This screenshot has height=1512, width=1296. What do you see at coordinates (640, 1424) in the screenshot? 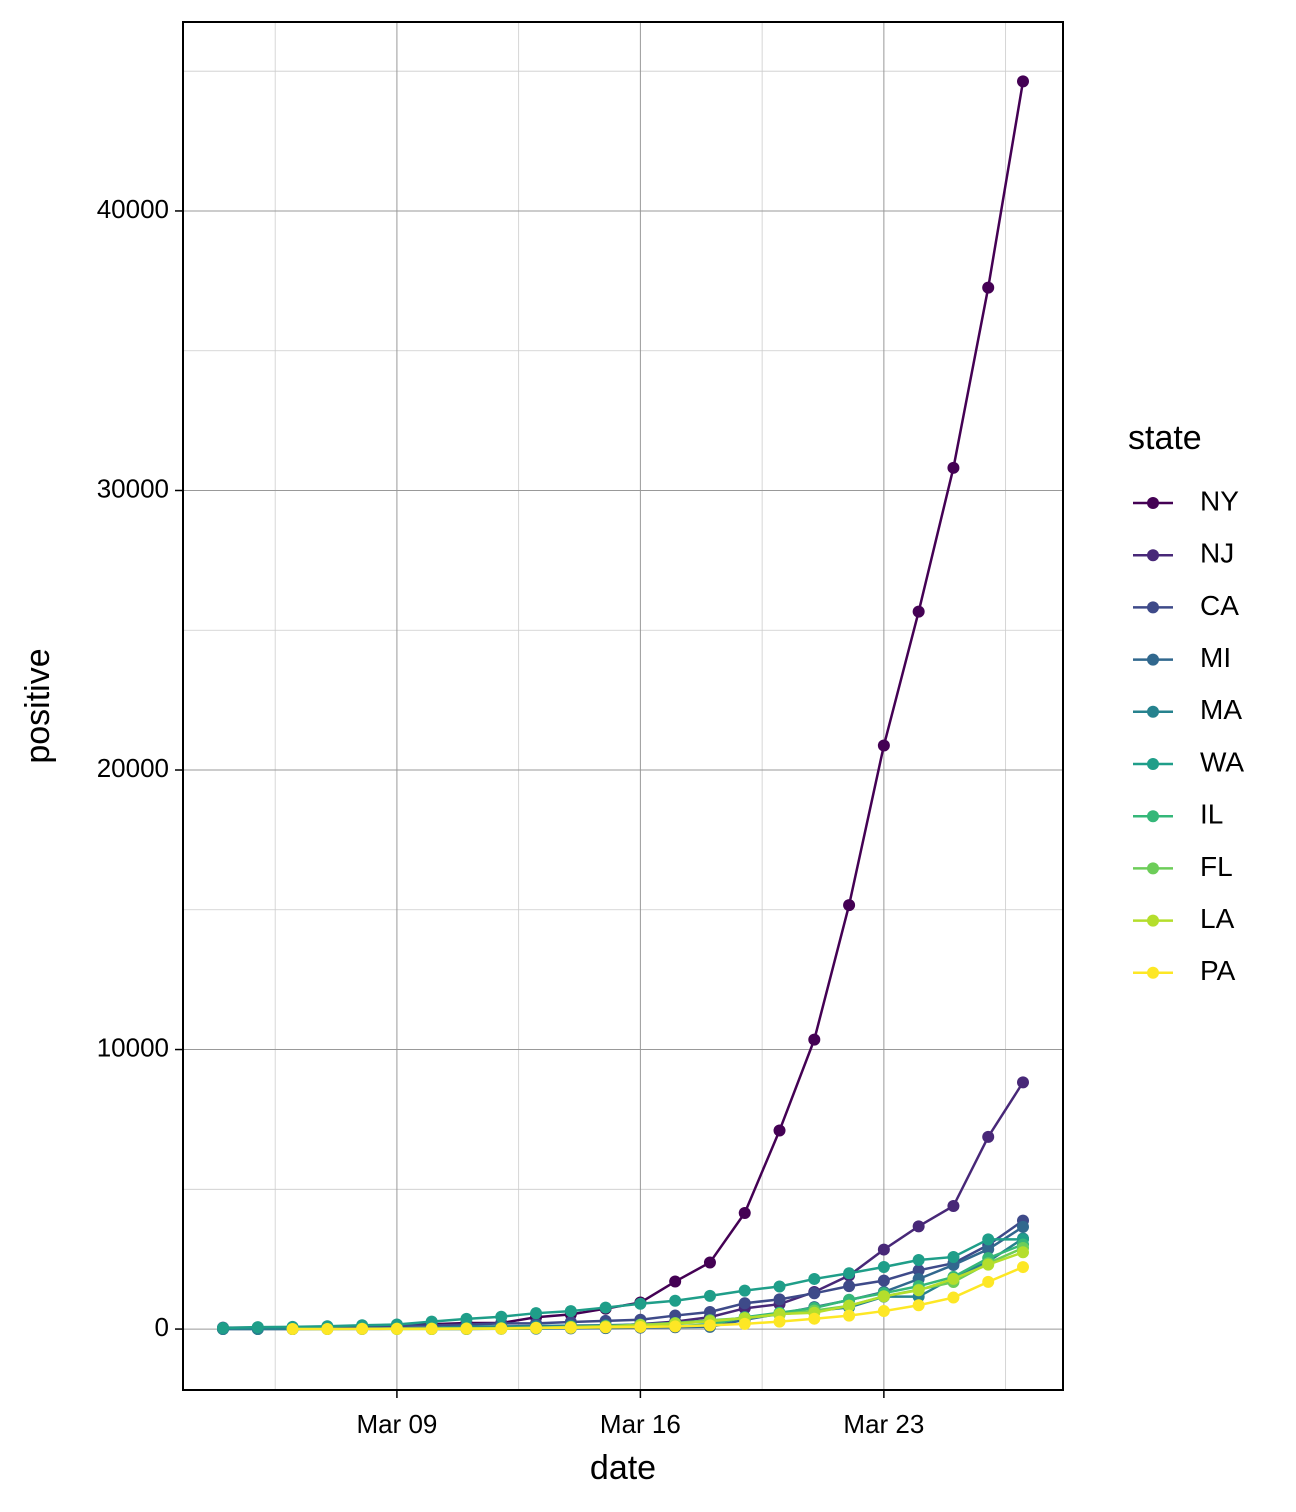
I see `x-tick-label: Mar 16` at bounding box center [640, 1424].